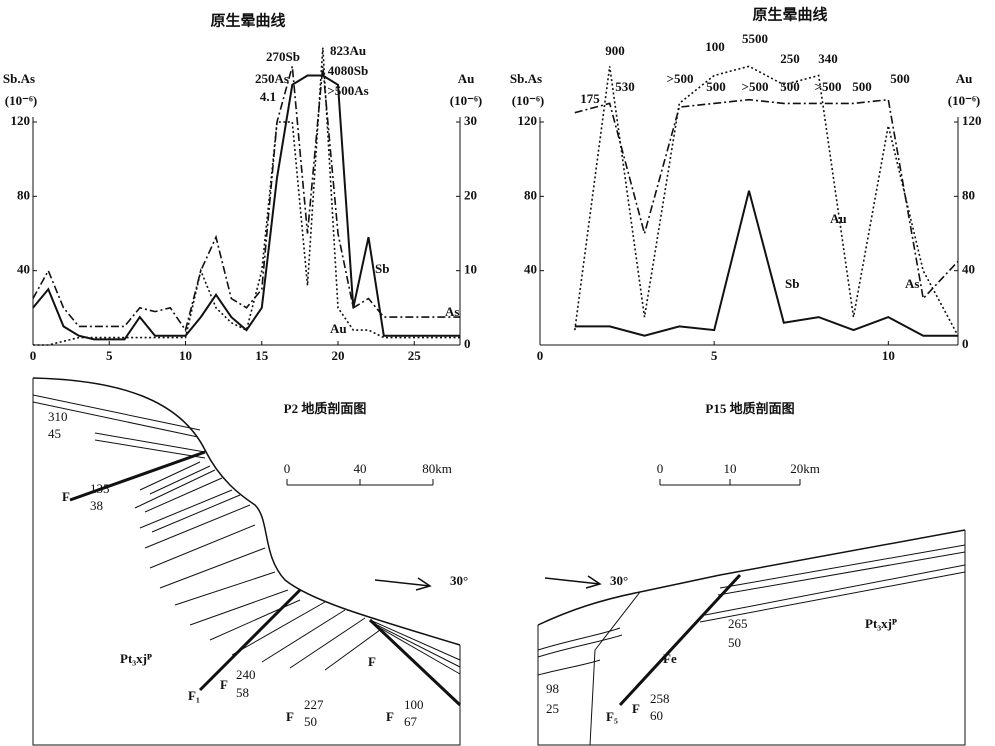  I want to click on attitude: 60, so click(656, 715).